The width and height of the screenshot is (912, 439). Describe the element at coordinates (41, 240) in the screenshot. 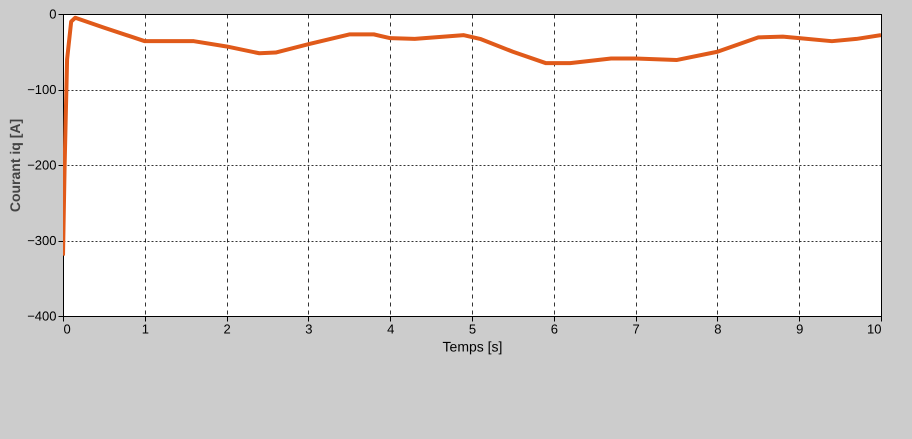

I see `y-tick-label: −300` at that location.